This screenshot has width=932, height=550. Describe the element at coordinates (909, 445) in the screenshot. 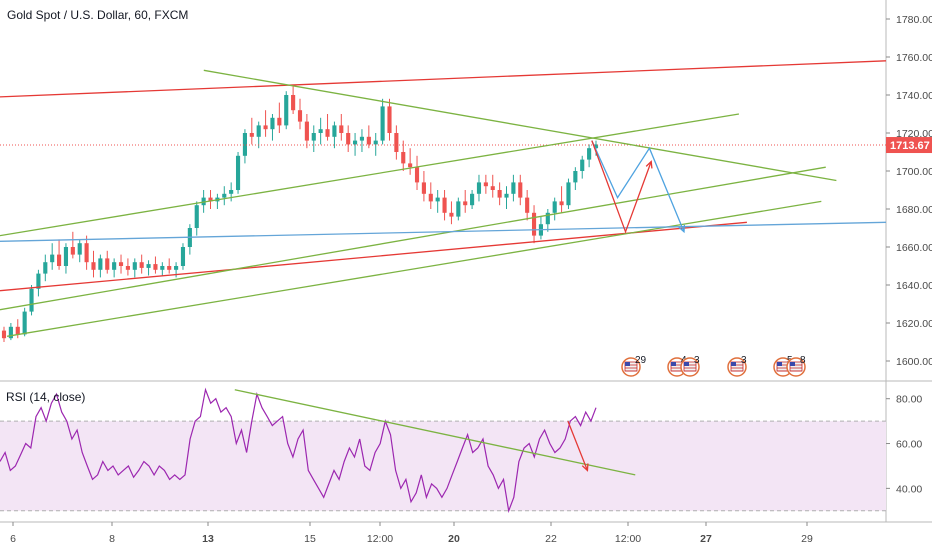

I see `rsi-tick-label: 60.00` at that location.